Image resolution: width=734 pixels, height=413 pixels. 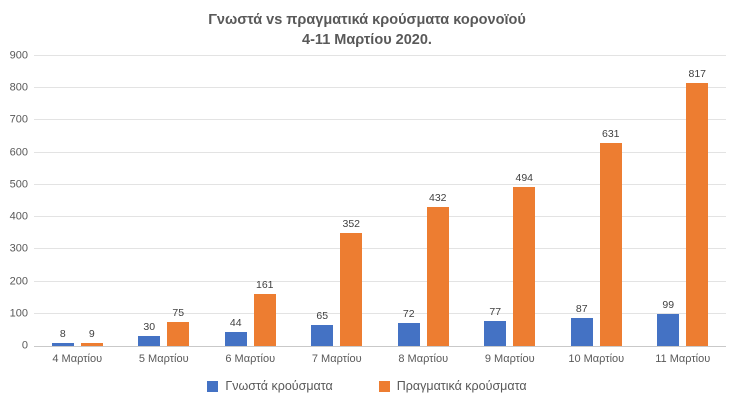 What do you see at coordinates (581, 201) in the screenshot?
I see `bar-column: 87` at bounding box center [581, 201].